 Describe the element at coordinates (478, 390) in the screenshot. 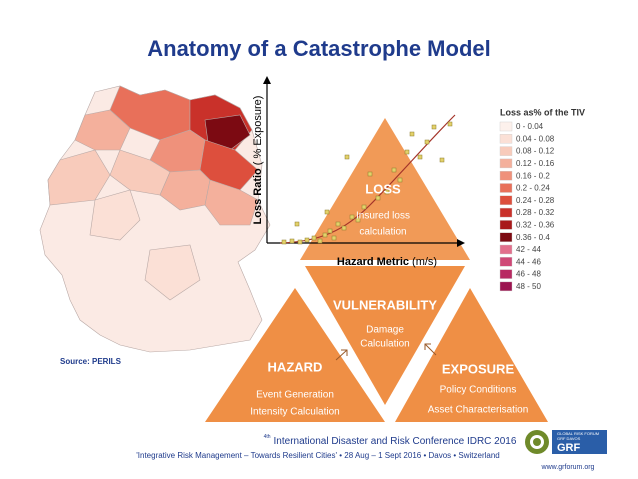

I see `exposure-text: Policy Conditions` at that location.